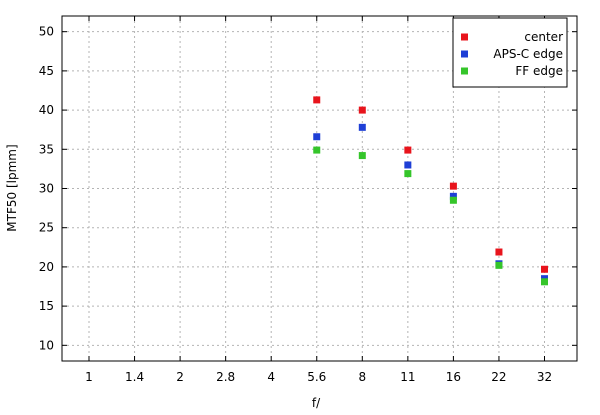  Describe the element at coordinates (498, 377) in the screenshot. I see `x-tick-label: 22` at that location.